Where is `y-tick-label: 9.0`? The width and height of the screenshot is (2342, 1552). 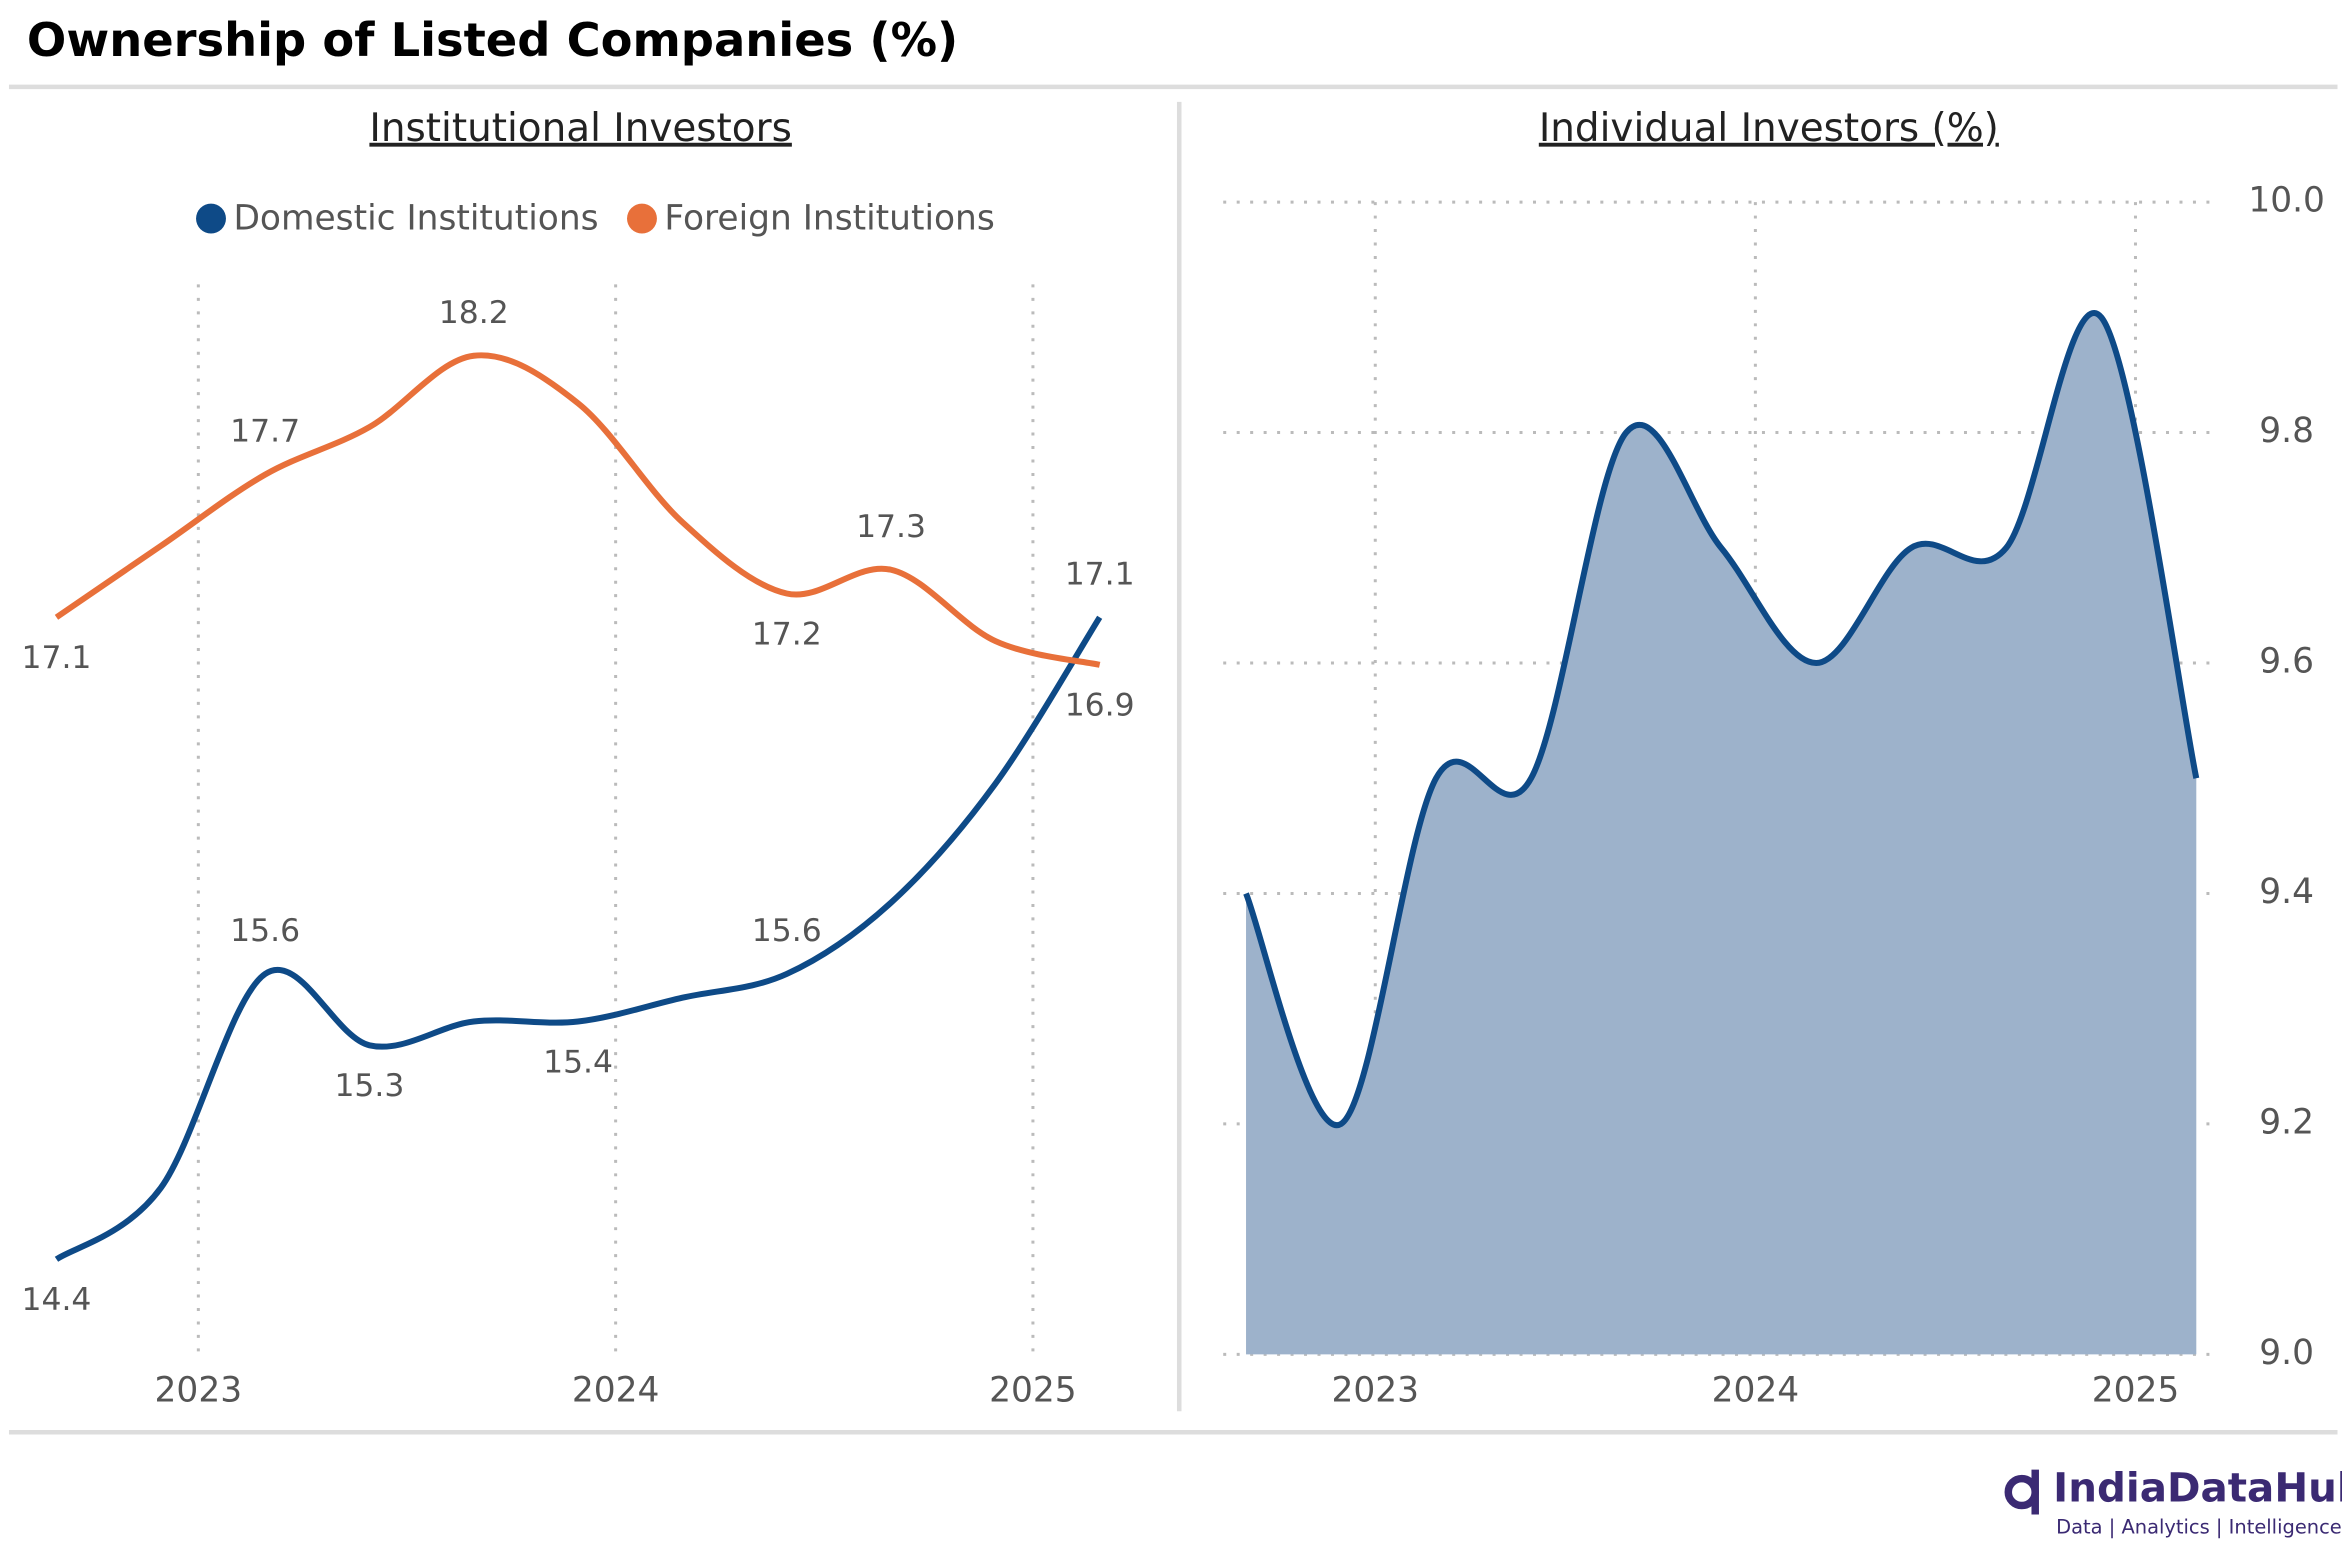 y-tick-label: 9.0 is located at coordinates (2286, 1353).